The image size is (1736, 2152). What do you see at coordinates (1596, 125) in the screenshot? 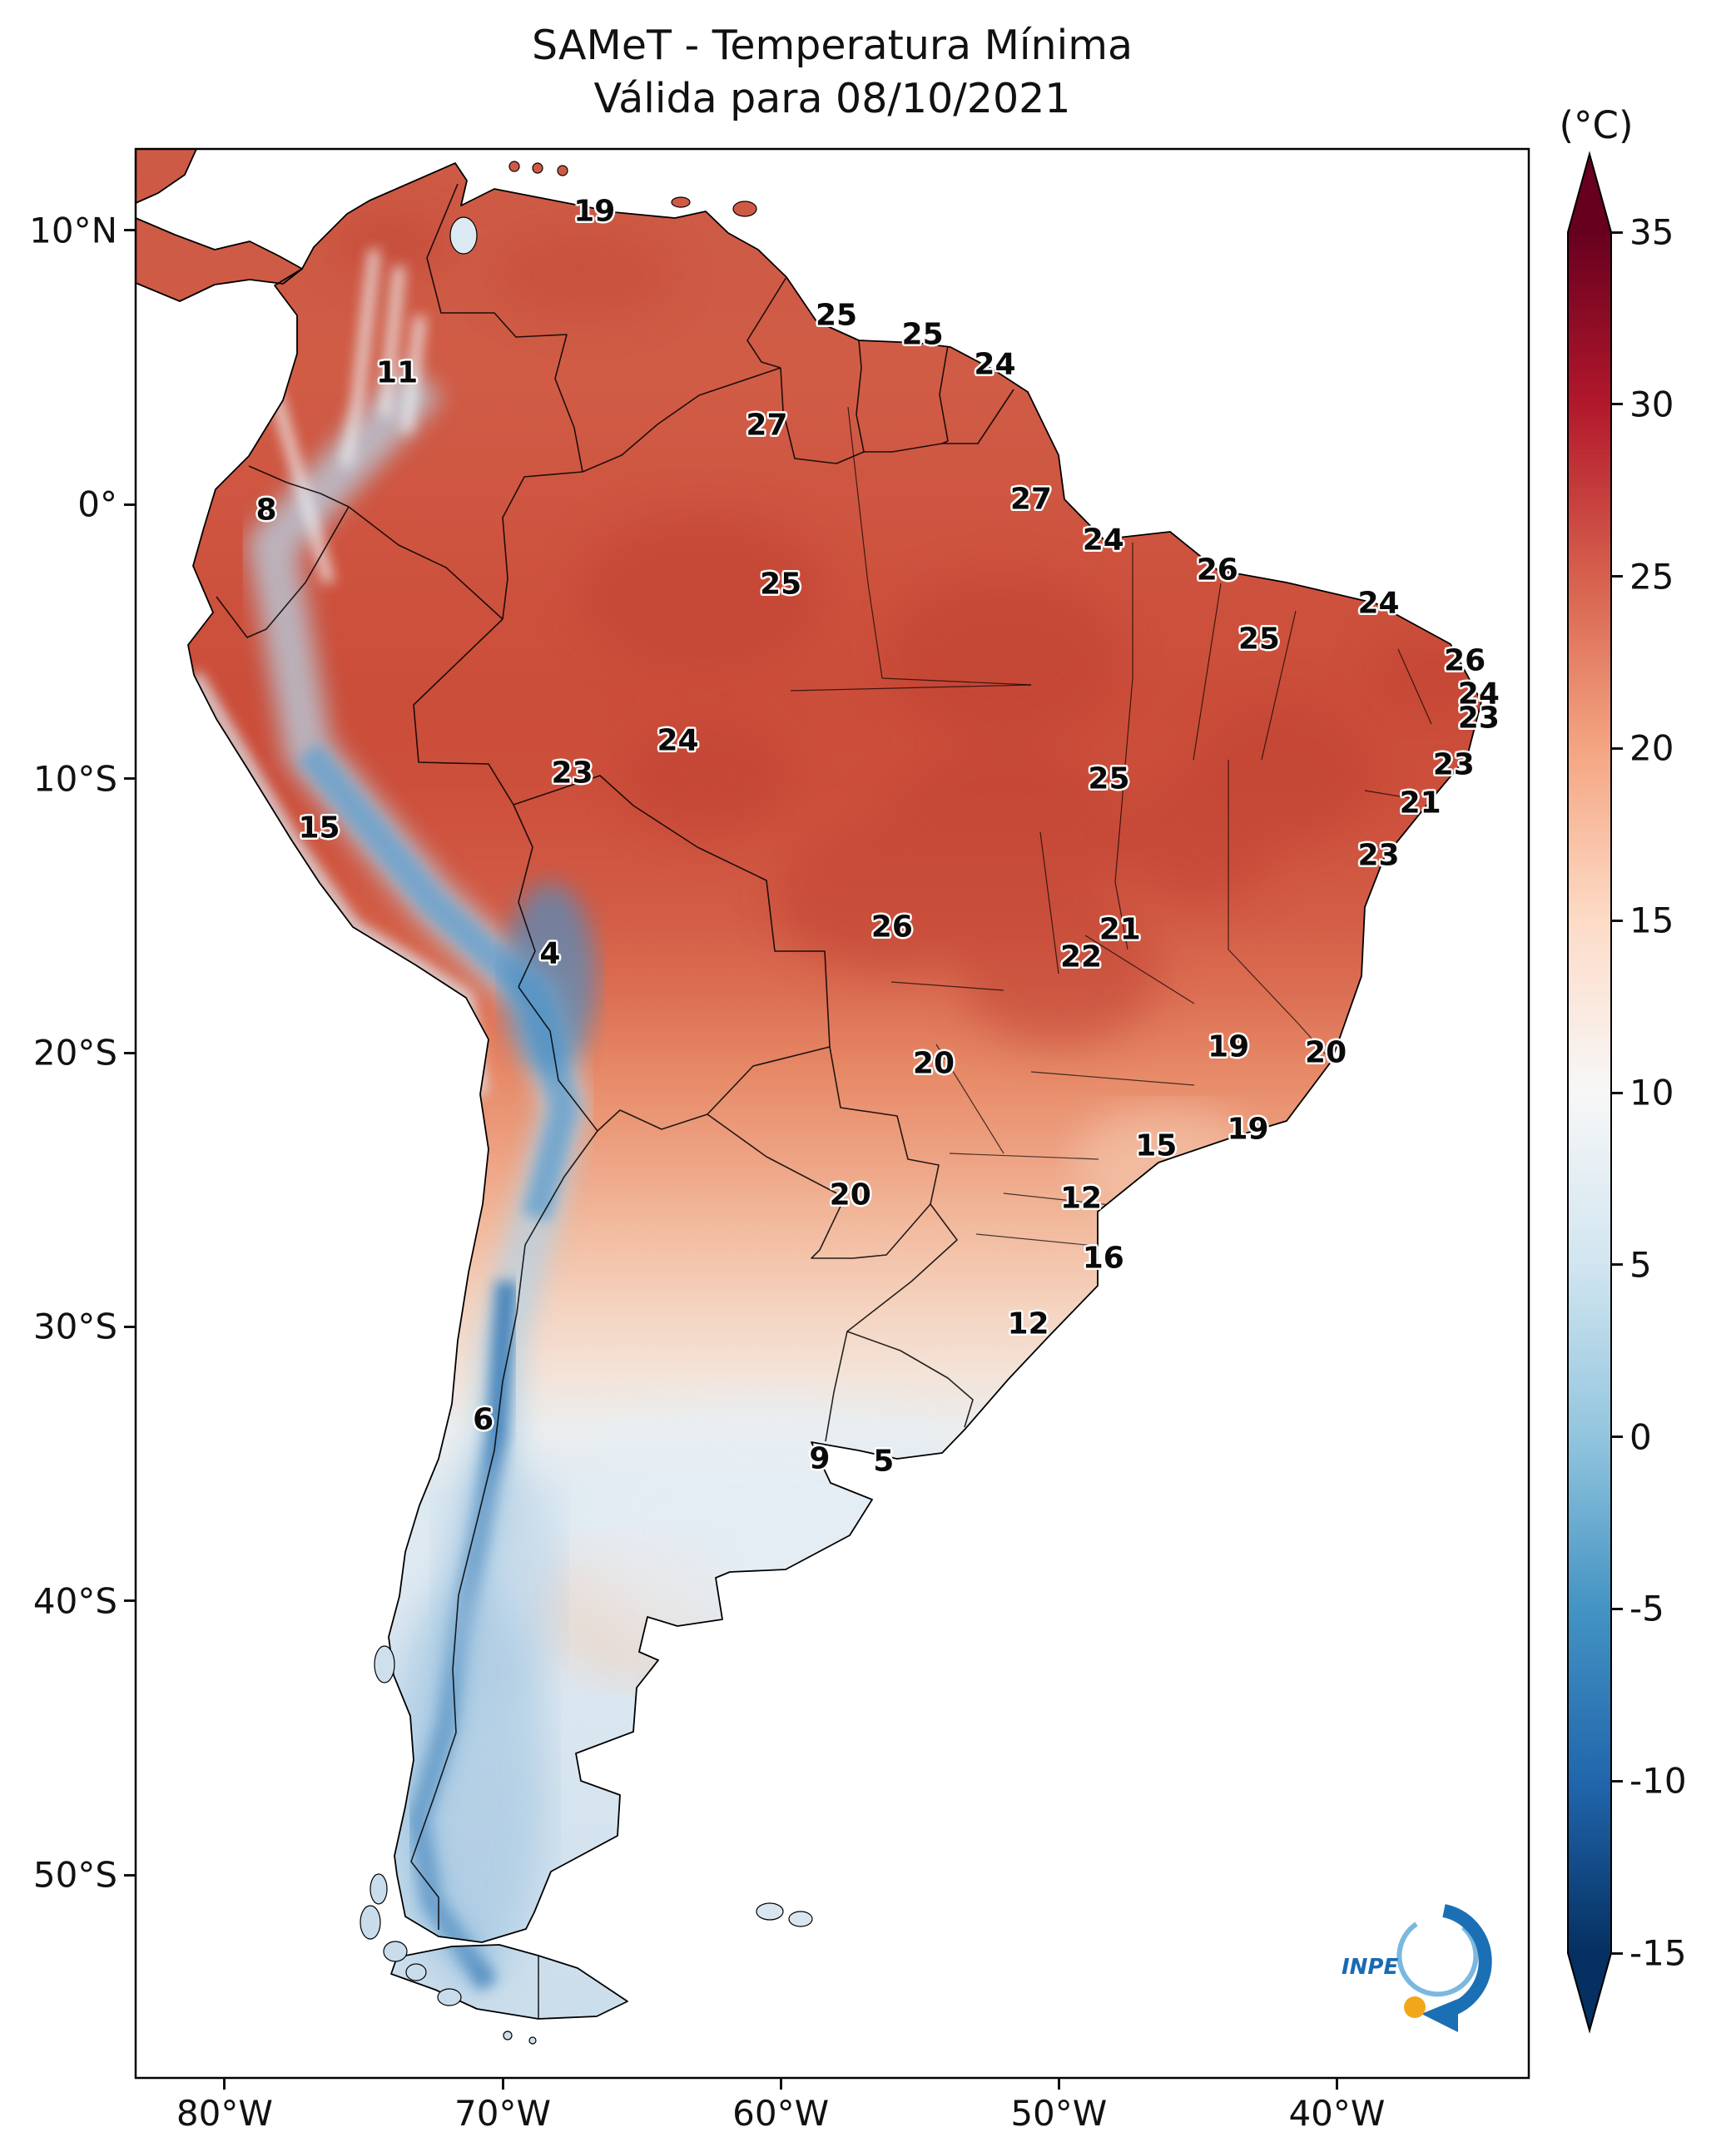
I see `colorbar-unit-label: (°C)` at bounding box center [1596, 125].